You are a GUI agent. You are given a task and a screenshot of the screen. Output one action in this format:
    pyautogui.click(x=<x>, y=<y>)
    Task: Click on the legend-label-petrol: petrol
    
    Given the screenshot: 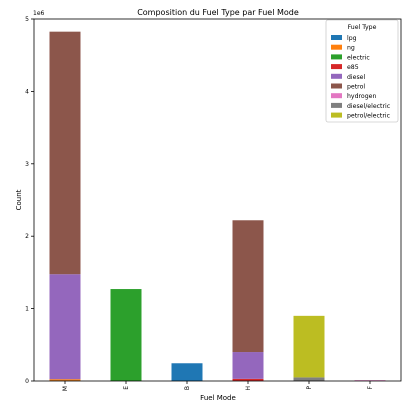 What is the action you would take?
    pyautogui.click(x=356, y=87)
    